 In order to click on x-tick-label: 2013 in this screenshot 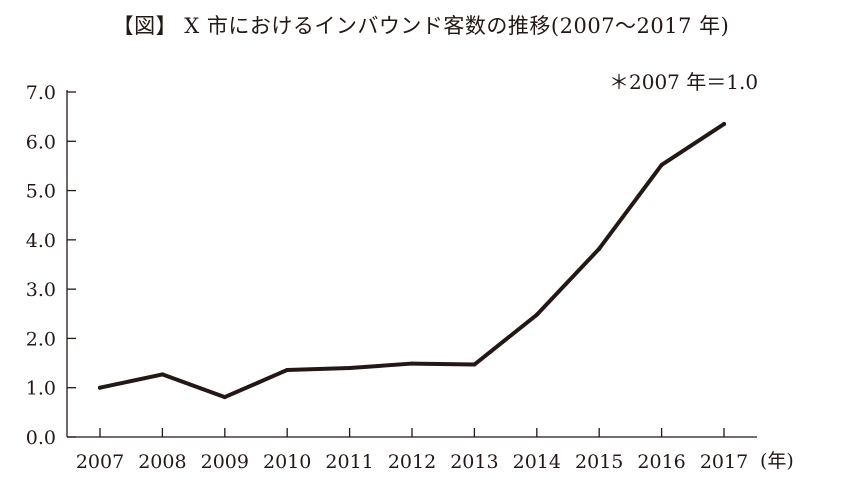, I will do `click(474, 462)`.